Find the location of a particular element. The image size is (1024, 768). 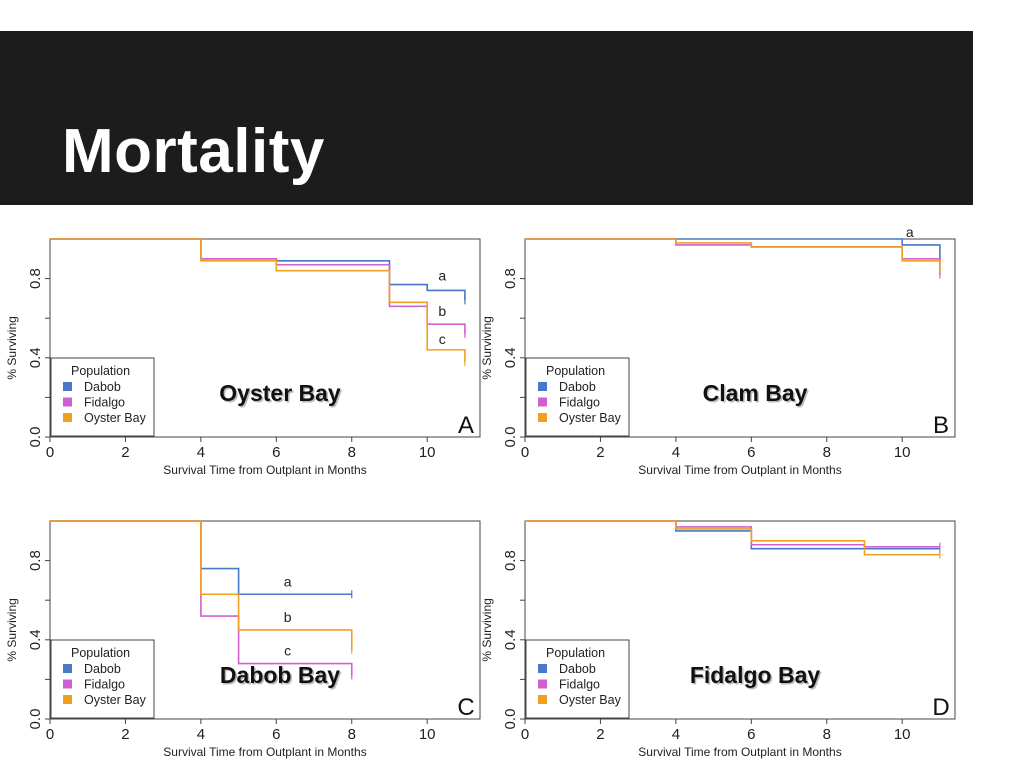

panel-letter: C is located at coordinates (465, 707).